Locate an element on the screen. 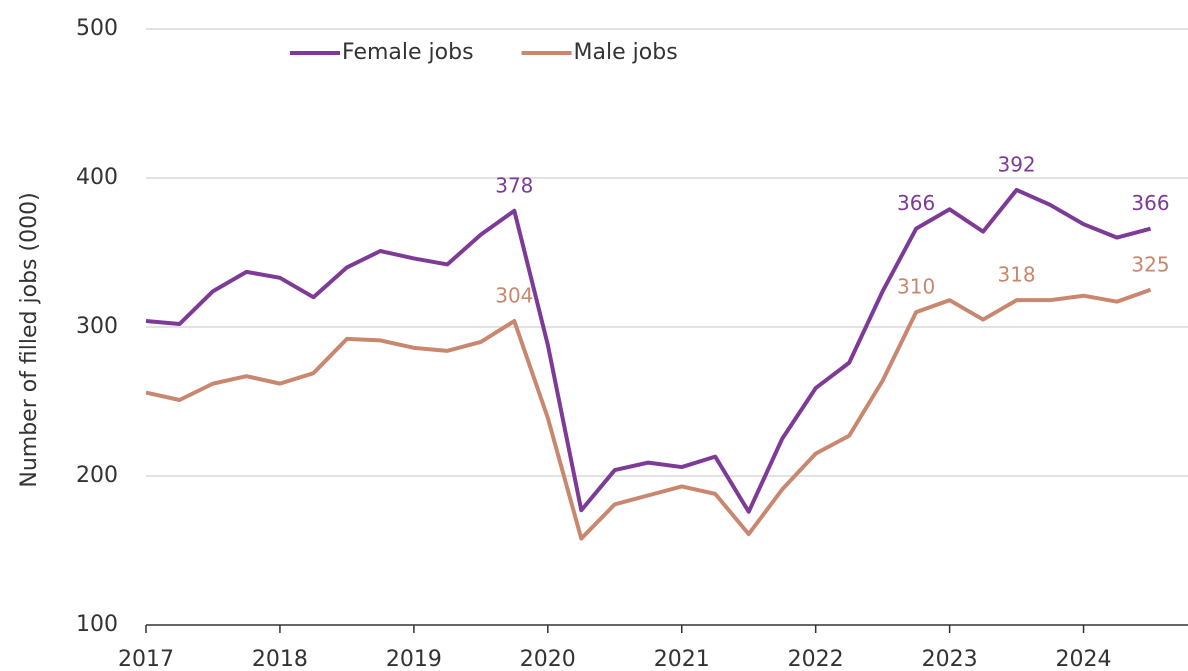 The width and height of the screenshot is (1188, 671). legend-label: Female jobs is located at coordinates (408, 52).